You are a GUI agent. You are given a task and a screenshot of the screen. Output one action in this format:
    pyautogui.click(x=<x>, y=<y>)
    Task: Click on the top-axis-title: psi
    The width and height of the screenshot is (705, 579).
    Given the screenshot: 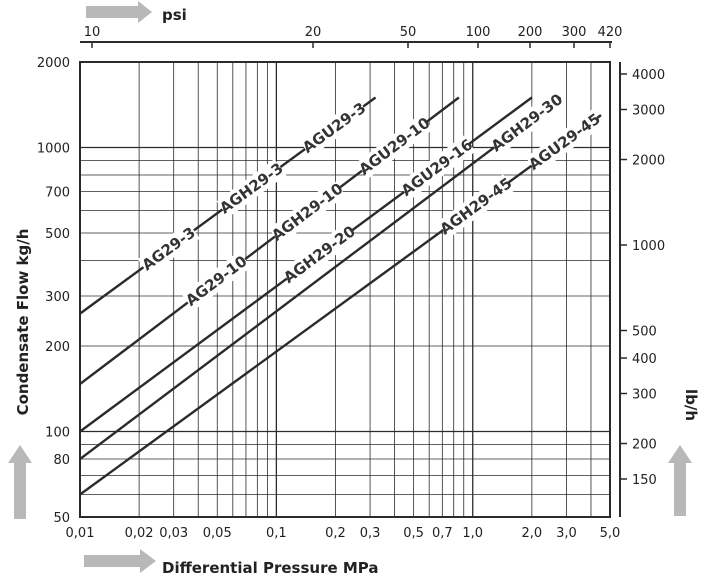 What is the action you would take?
    pyautogui.click(x=174, y=15)
    